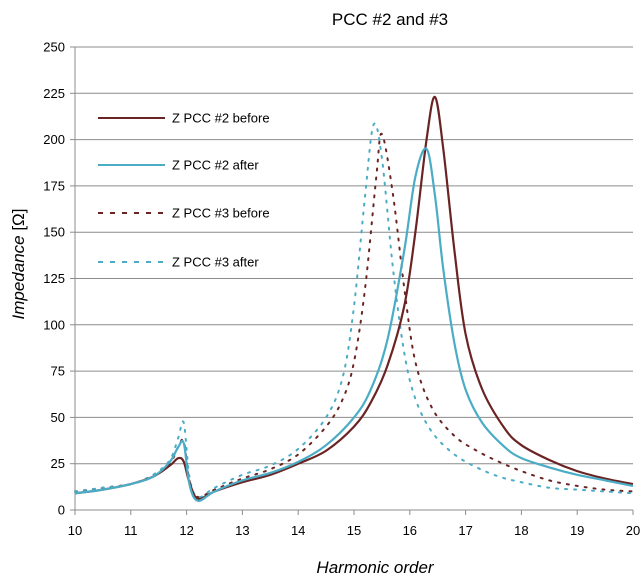 The image size is (641, 582). Describe the element at coordinates (375, 567) in the screenshot. I see `x-axis-label: Harmonic order` at that location.